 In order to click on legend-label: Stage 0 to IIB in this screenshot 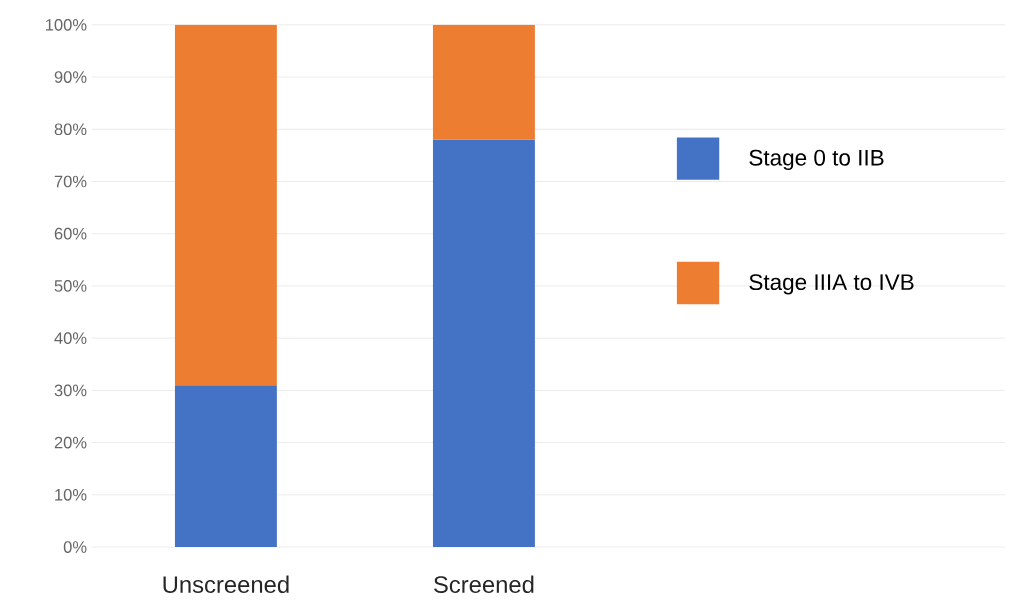, I will do `click(816, 160)`.